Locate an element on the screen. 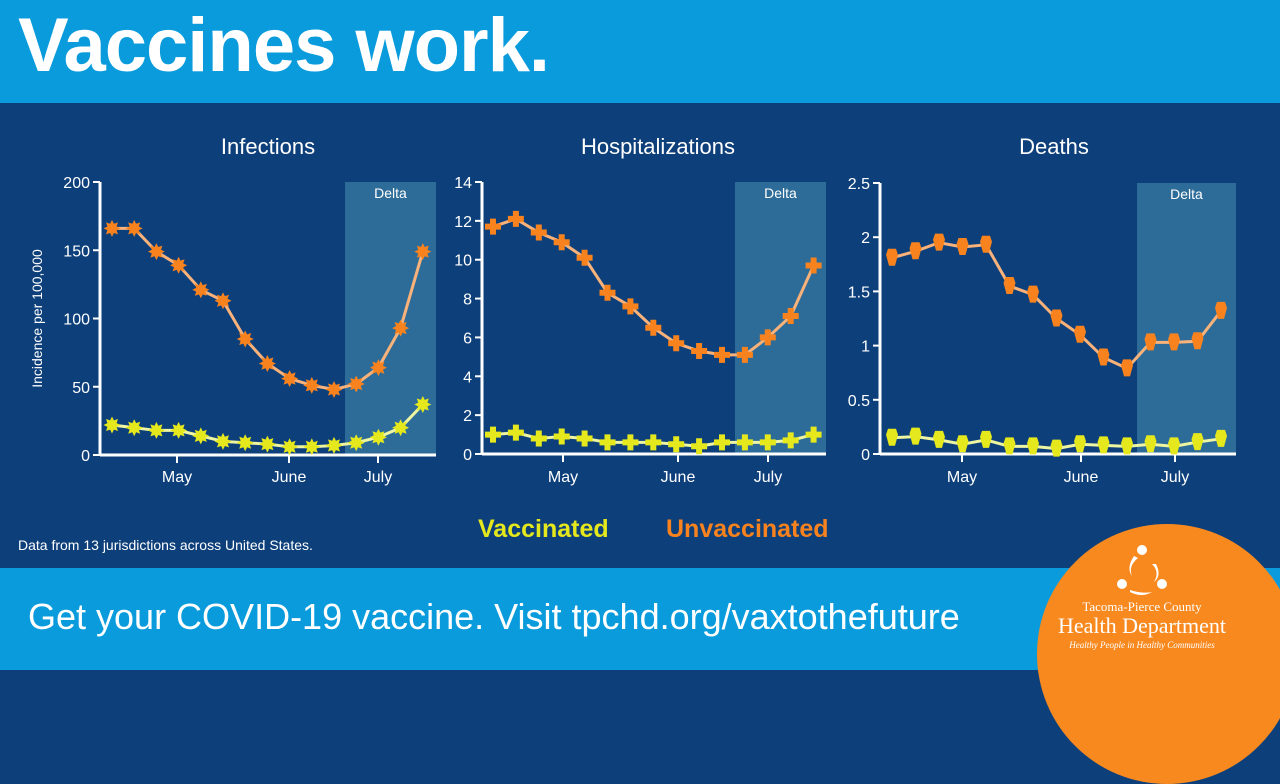 Image resolution: width=1280 pixels, height=784 pixels. y-tick-label: 10 is located at coordinates (463, 261).